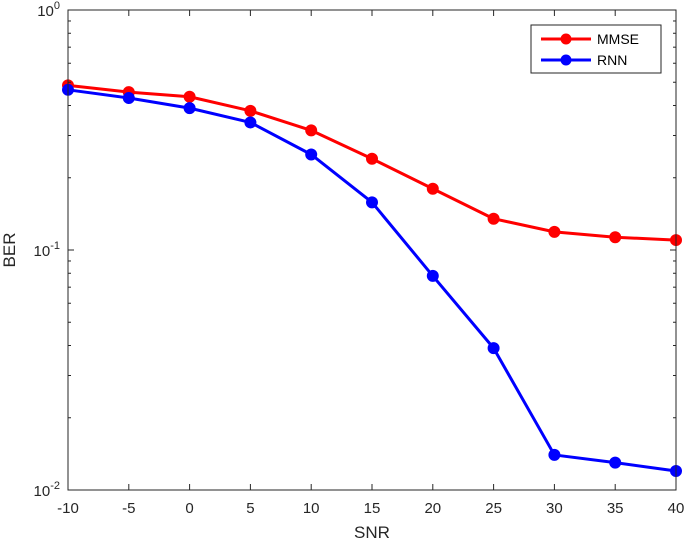 Image resolution: width=685 pixels, height=544 pixels. What do you see at coordinates (311, 508) in the screenshot?
I see `x-tick-label: 10` at bounding box center [311, 508].